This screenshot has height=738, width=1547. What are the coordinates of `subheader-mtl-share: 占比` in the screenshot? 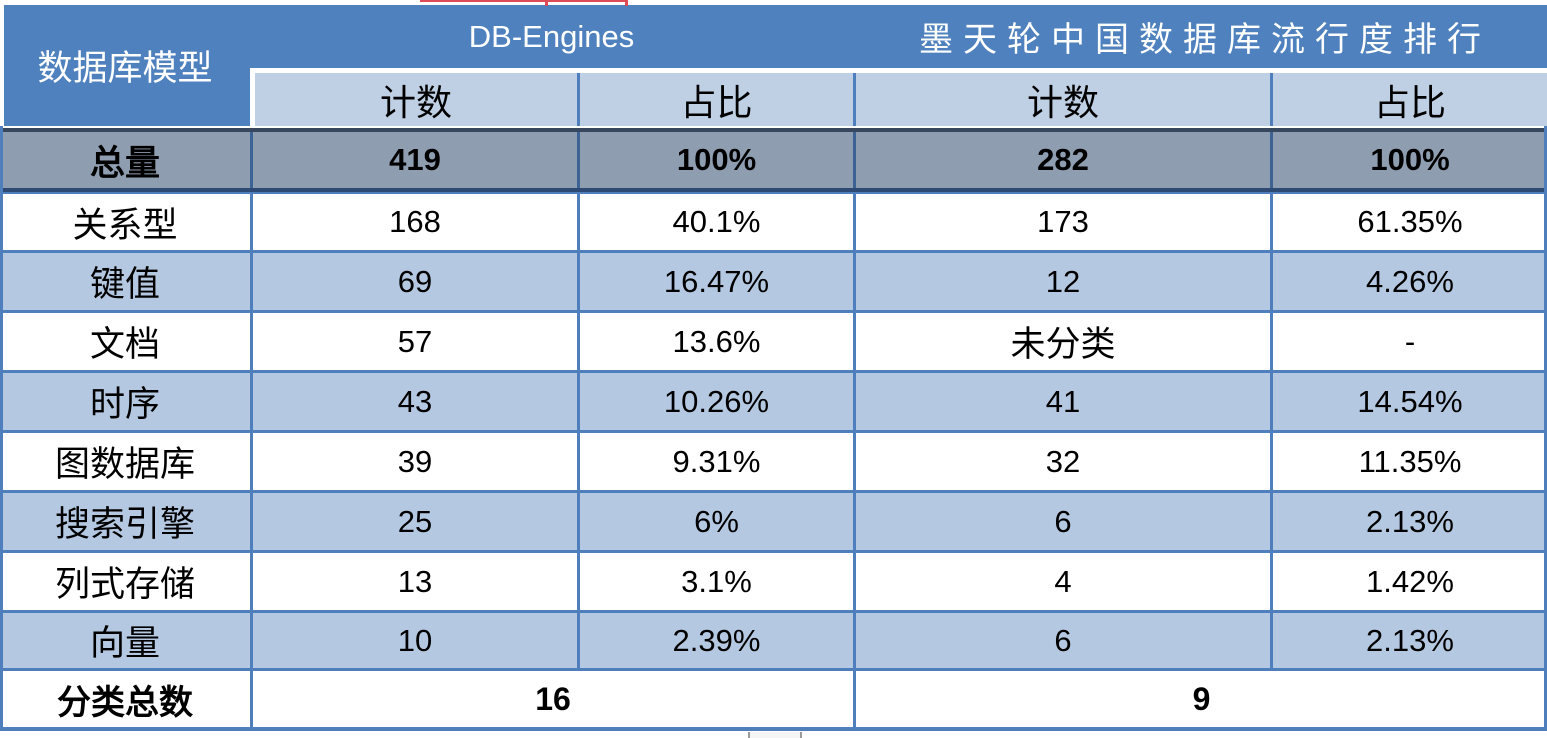 It's located at (1408, 99).